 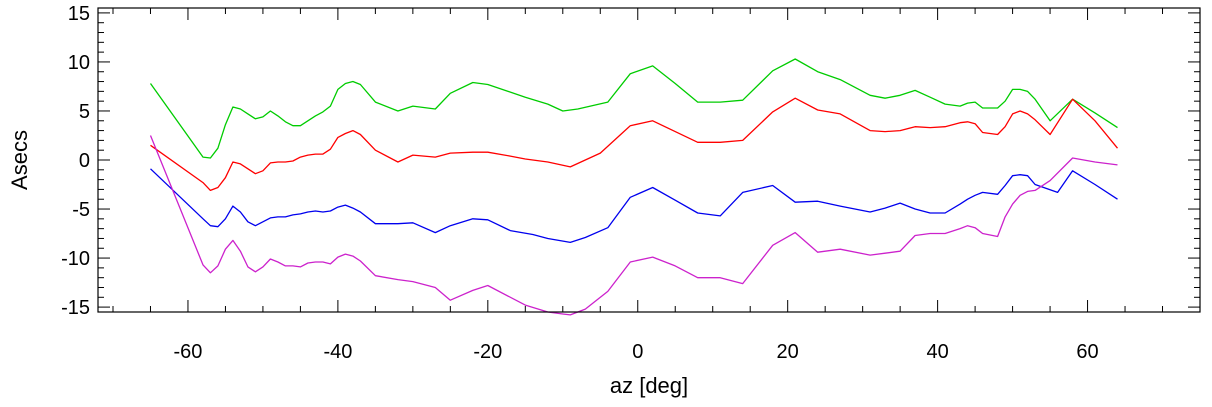 I want to click on y-tick-label: 15, so click(x=79, y=14).